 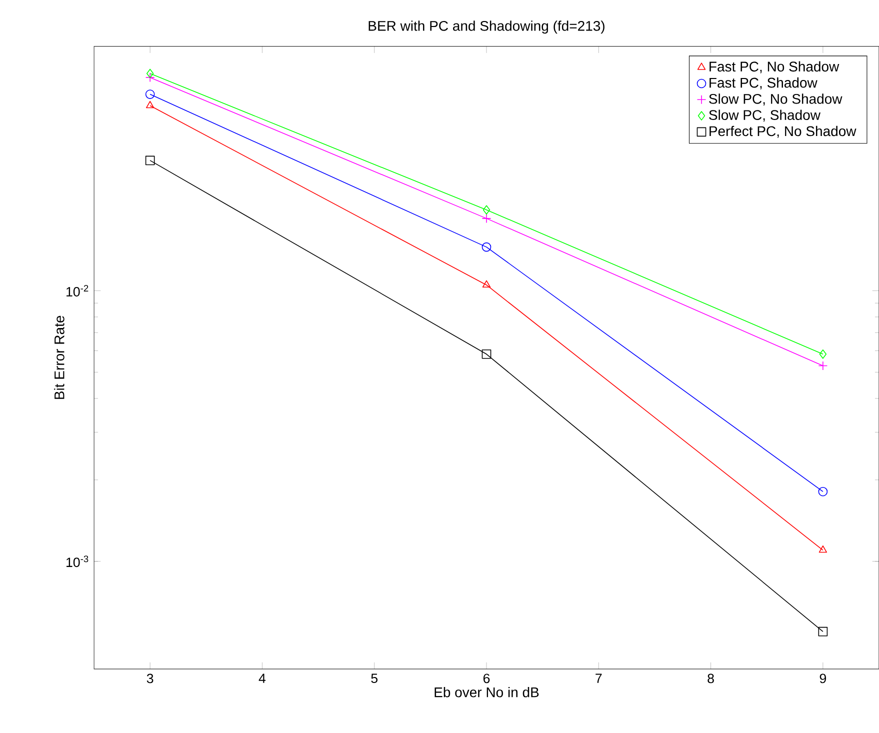 What do you see at coordinates (486, 692) in the screenshot?
I see `x-axis-title: Eb over No in dB` at bounding box center [486, 692].